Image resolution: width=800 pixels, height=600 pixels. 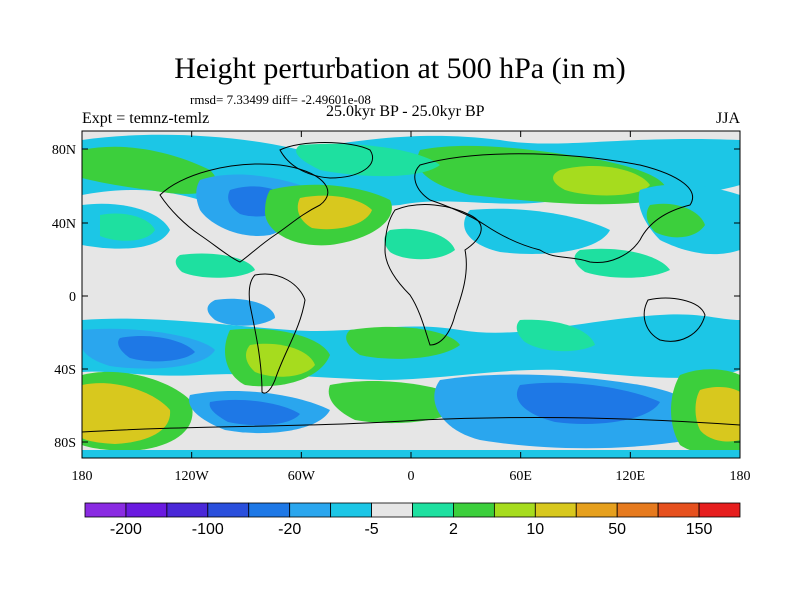 I want to click on colorbar-label: 50, so click(x=617, y=529).